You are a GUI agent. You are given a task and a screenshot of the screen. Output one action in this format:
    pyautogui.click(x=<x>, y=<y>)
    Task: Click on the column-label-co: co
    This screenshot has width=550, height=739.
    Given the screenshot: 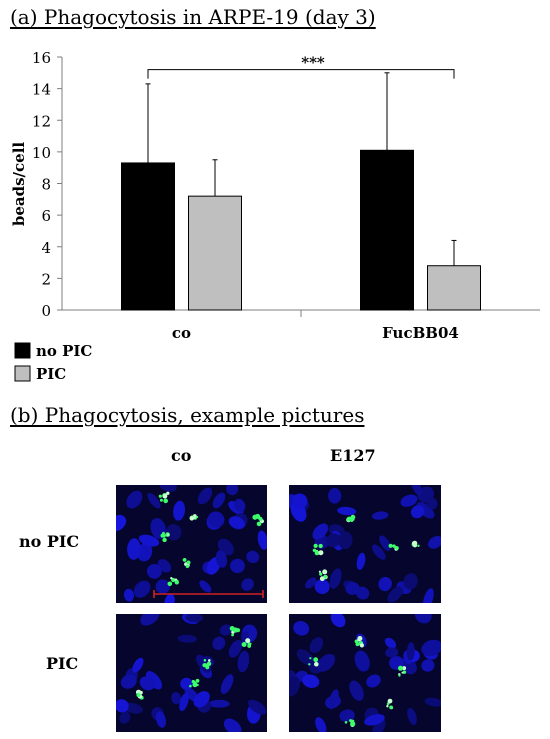 What is the action you would take?
    pyautogui.click(x=181, y=455)
    